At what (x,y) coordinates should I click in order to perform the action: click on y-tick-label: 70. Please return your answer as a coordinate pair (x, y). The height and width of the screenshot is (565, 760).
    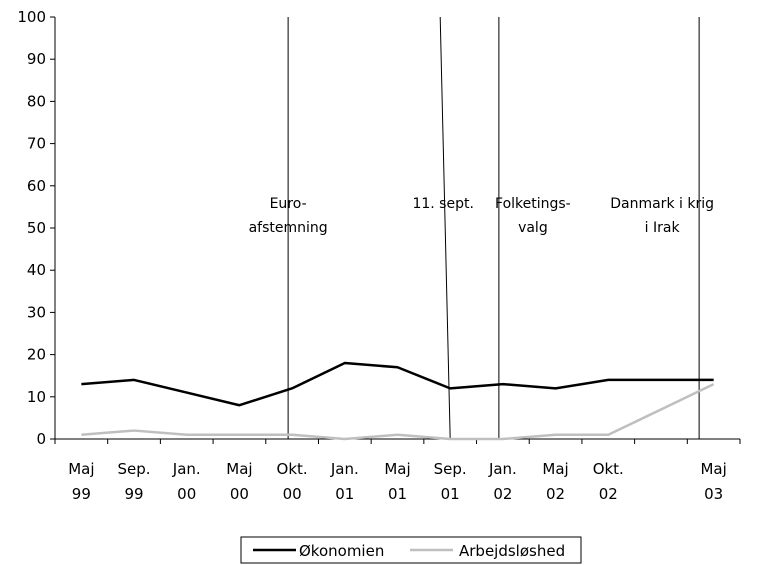
    Looking at the image, I should click on (36, 144).